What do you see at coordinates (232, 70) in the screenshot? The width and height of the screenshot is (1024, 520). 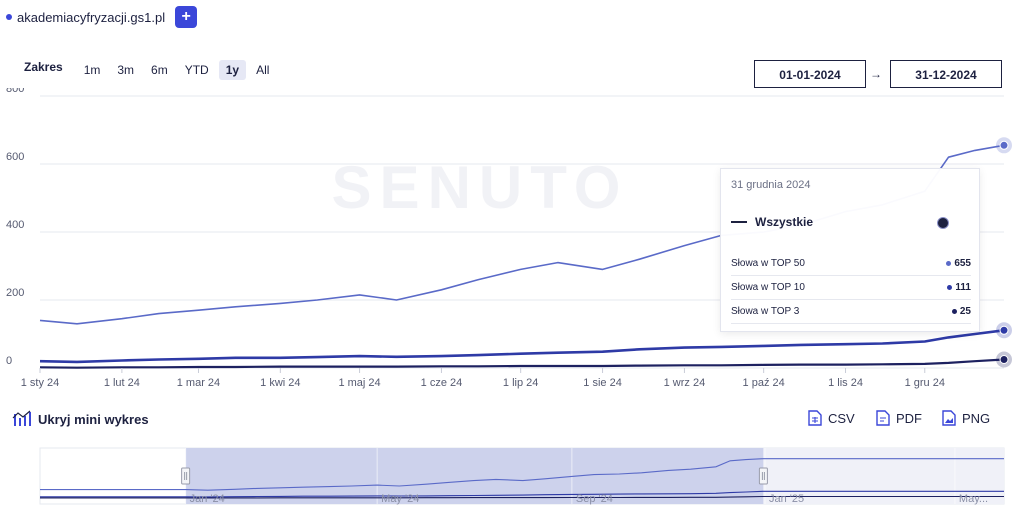 I see `range-1y-button: 1y` at bounding box center [232, 70].